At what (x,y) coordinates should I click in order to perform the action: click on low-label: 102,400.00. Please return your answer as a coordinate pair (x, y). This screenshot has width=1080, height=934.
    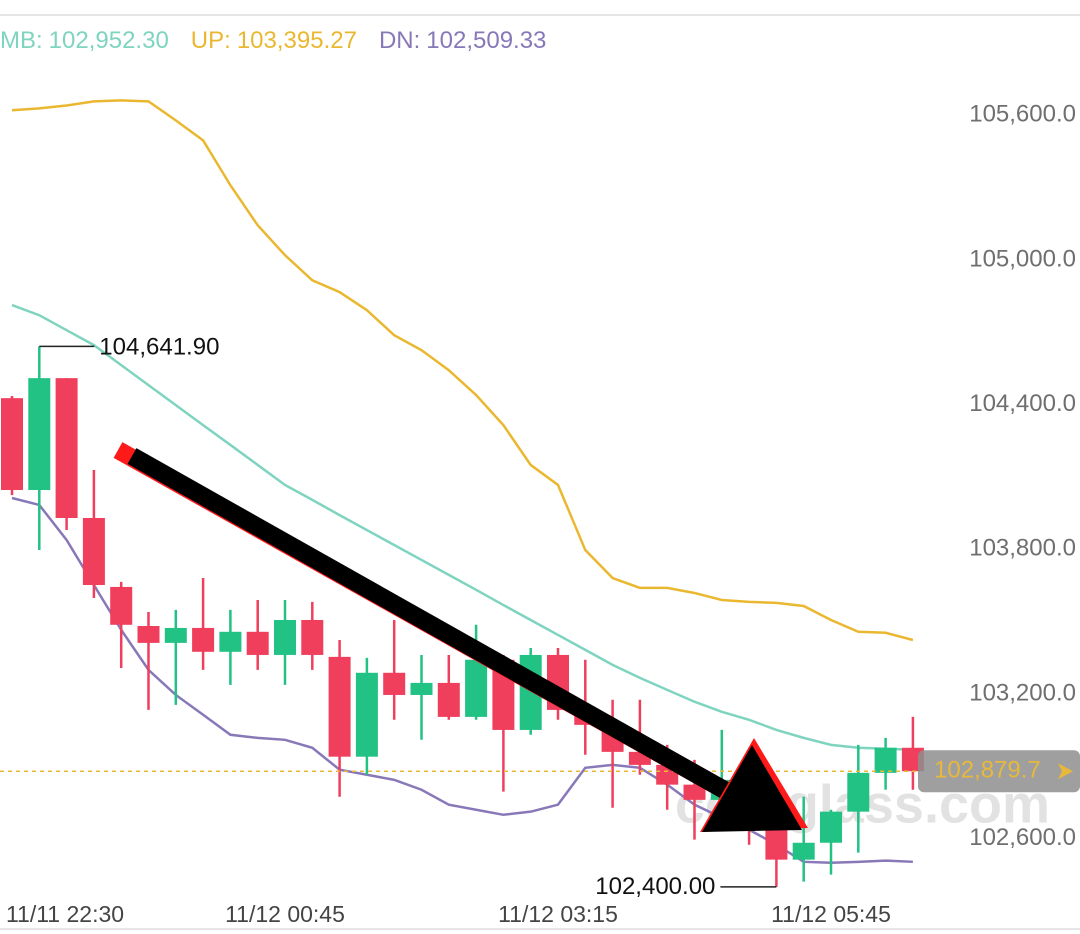
    Looking at the image, I should click on (655, 886).